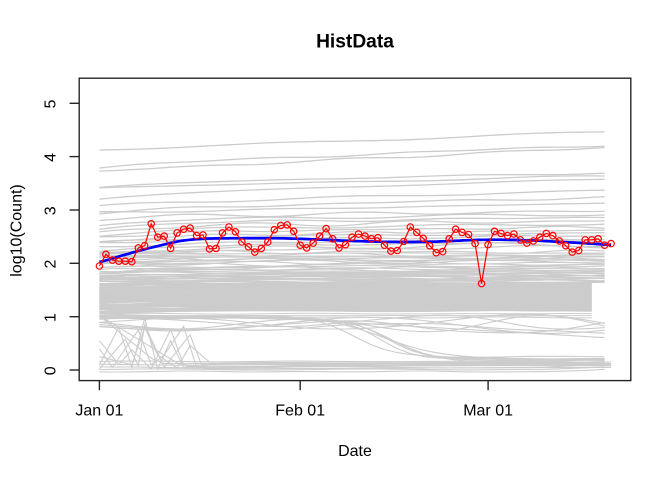 The height and width of the screenshot is (485, 672). Describe the element at coordinates (51, 317) in the screenshot. I see `svg-text: 1` at that location.